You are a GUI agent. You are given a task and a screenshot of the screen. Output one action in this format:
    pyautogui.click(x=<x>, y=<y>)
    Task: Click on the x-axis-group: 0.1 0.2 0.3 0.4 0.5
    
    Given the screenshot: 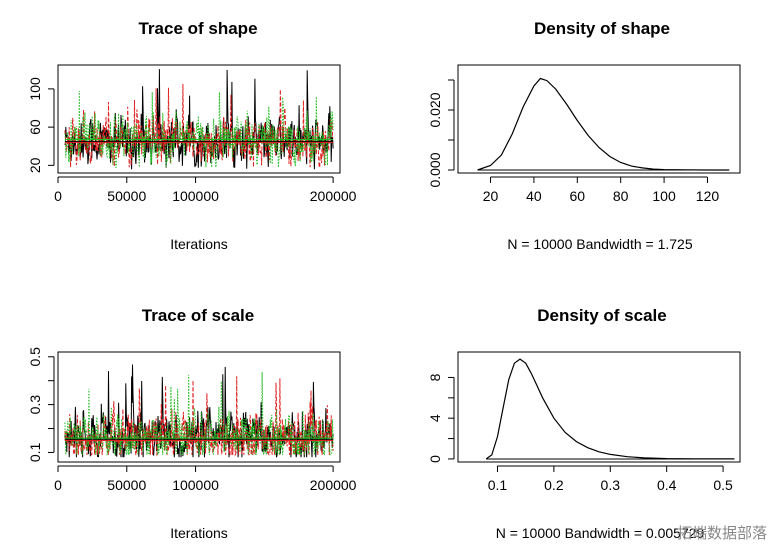 What is the action you would take?
    pyautogui.click(x=610, y=479)
    